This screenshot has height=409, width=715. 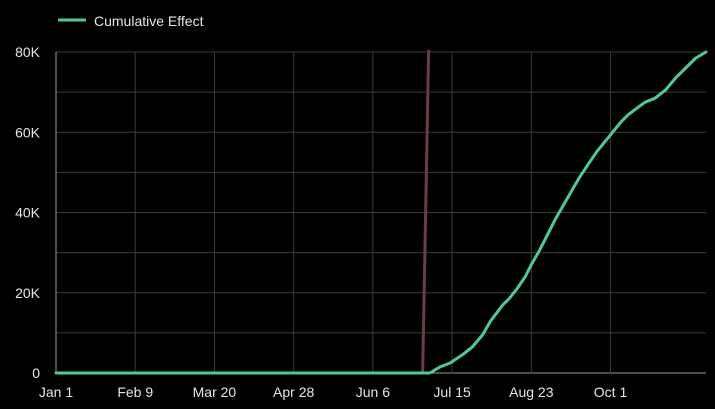 What do you see at coordinates (135, 392) in the screenshot?
I see `x-tick-label: Feb 9` at bounding box center [135, 392].